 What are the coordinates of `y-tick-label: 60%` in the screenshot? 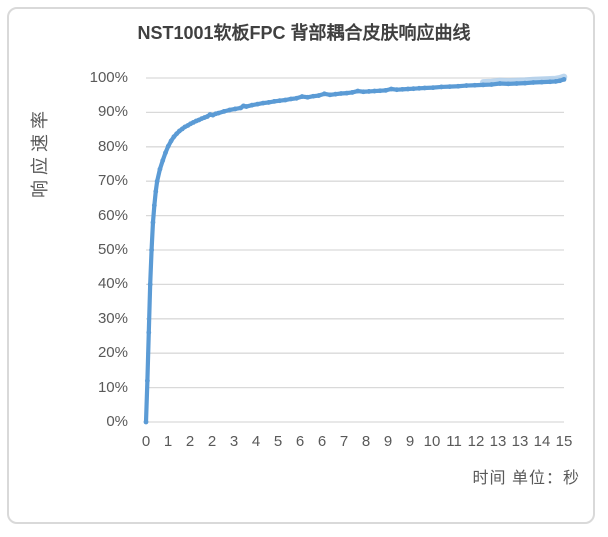 It's located at (112, 215).